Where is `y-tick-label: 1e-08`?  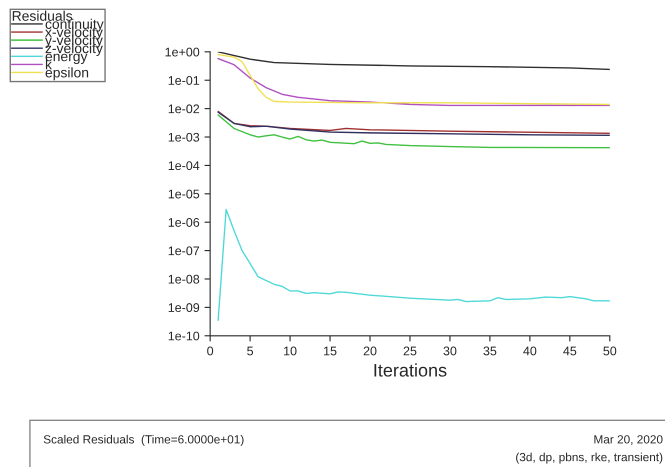 y-tick-label: 1e-08 is located at coordinates (184, 279).